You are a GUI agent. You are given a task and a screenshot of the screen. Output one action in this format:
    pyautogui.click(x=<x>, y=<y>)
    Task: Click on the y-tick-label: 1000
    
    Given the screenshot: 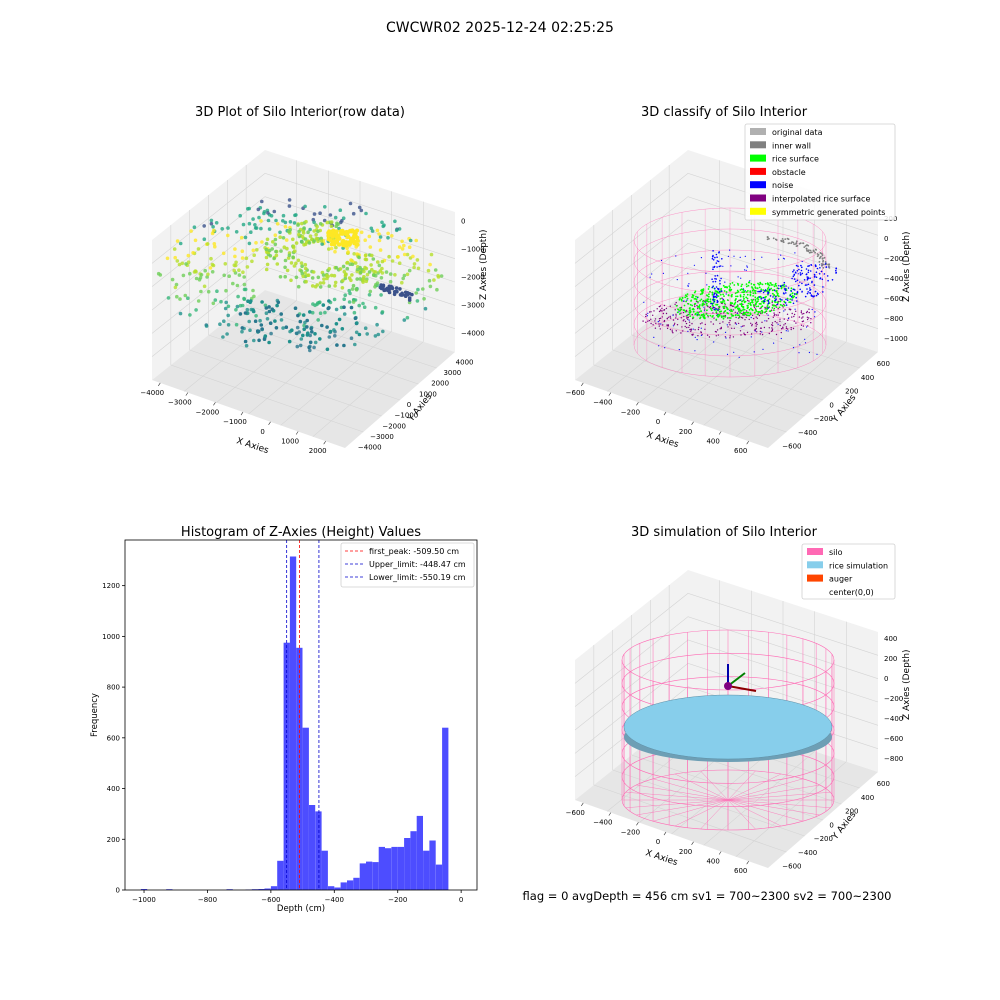 What is the action you would take?
    pyautogui.click(x=111, y=637)
    